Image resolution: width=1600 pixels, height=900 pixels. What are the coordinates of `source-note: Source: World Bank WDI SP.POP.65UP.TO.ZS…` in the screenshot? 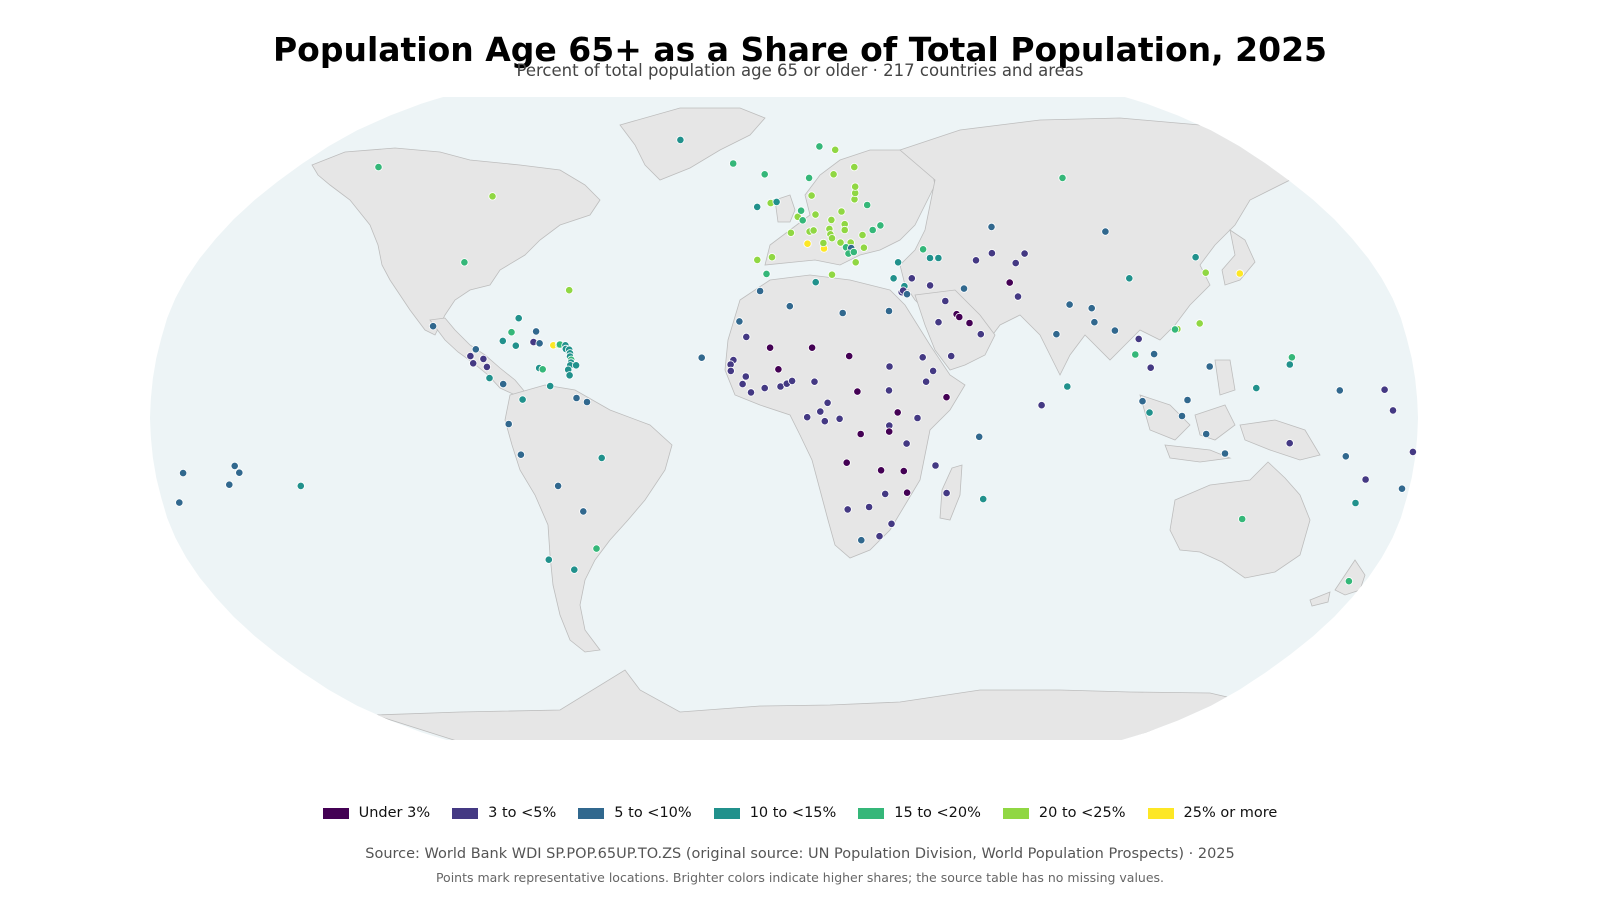 It's located at (800, 854).